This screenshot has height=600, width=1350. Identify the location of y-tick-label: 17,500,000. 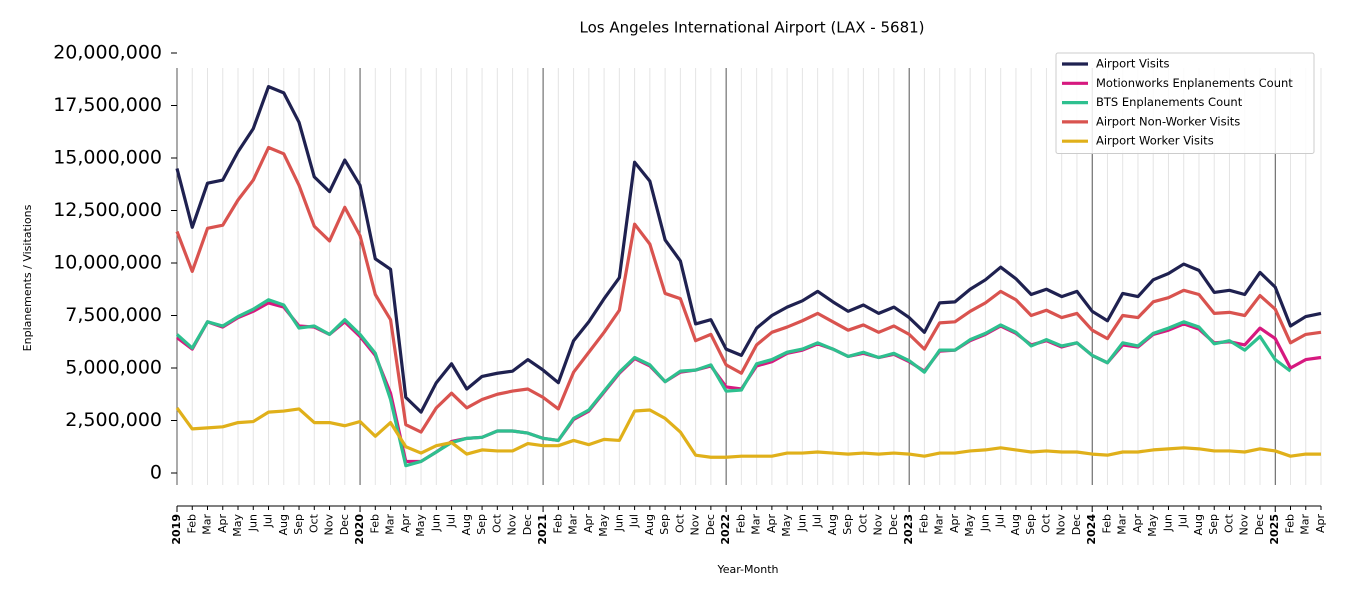
(107, 105).